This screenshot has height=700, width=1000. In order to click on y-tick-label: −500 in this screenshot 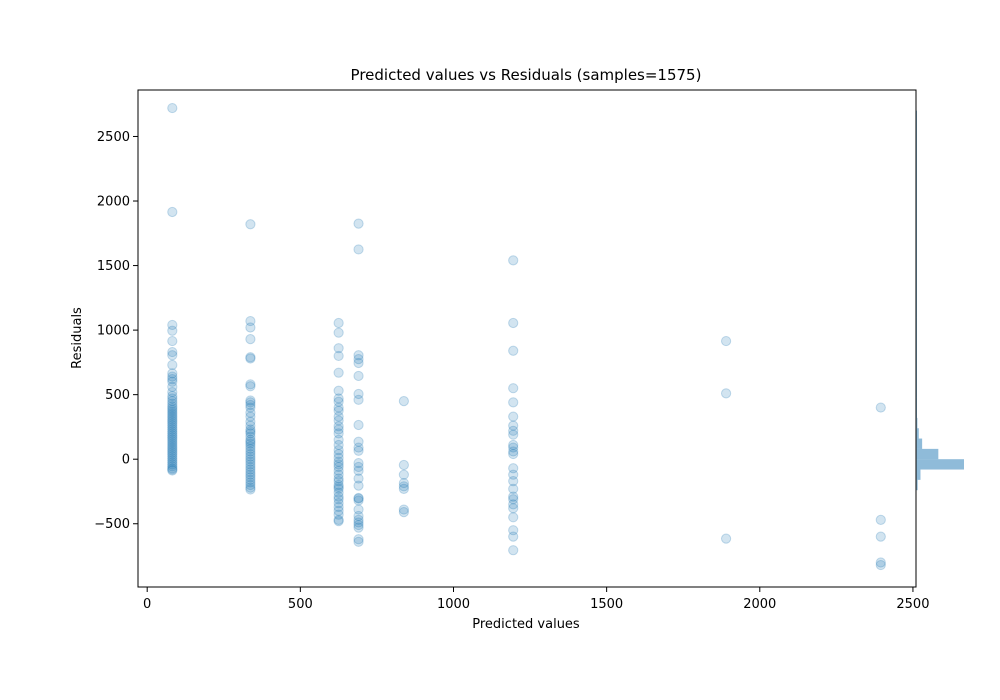, I will do `click(112, 524)`.